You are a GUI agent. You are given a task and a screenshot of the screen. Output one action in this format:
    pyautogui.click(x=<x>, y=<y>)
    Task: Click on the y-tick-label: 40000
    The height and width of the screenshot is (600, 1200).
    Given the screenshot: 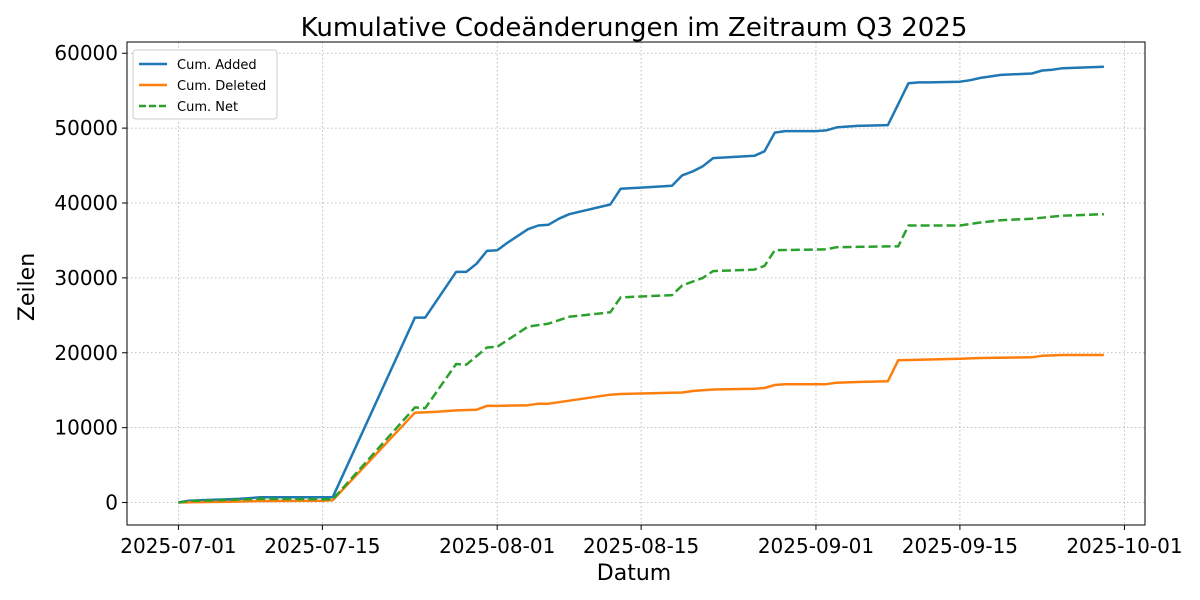 What is the action you would take?
    pyautogui.click(x=86, y=203)
    